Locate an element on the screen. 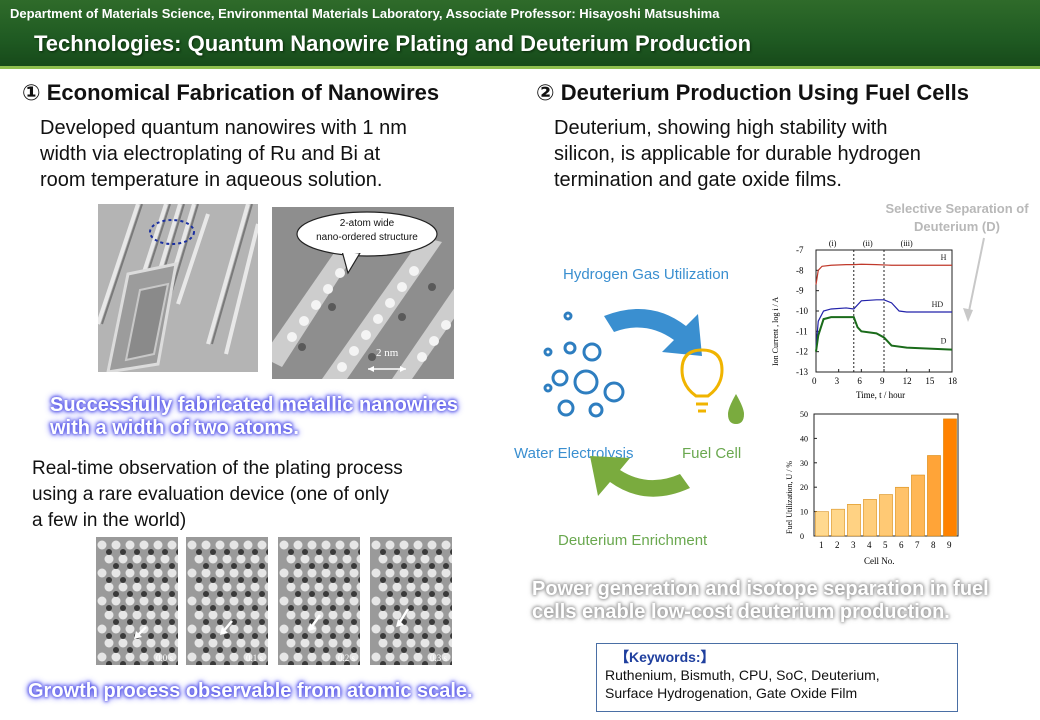 The width and height of the screenshot is (1040, 720). highlight-line: with a width of two atoms. is located at coordinates (174, 428).